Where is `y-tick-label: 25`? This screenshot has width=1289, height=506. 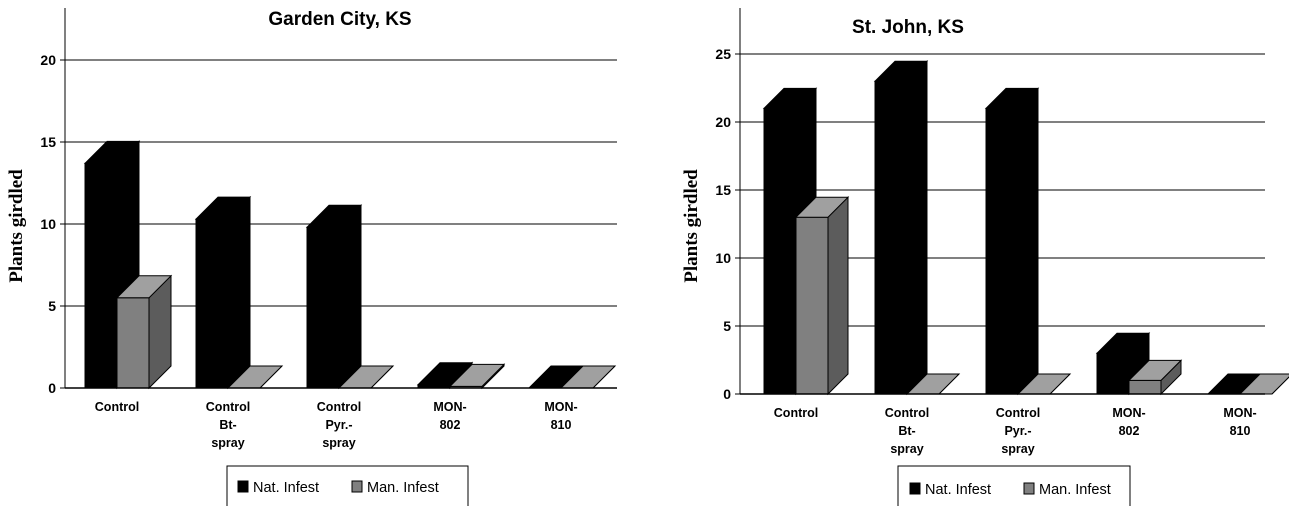 y-tick-label: 25 is located at coordinates (723, 54).